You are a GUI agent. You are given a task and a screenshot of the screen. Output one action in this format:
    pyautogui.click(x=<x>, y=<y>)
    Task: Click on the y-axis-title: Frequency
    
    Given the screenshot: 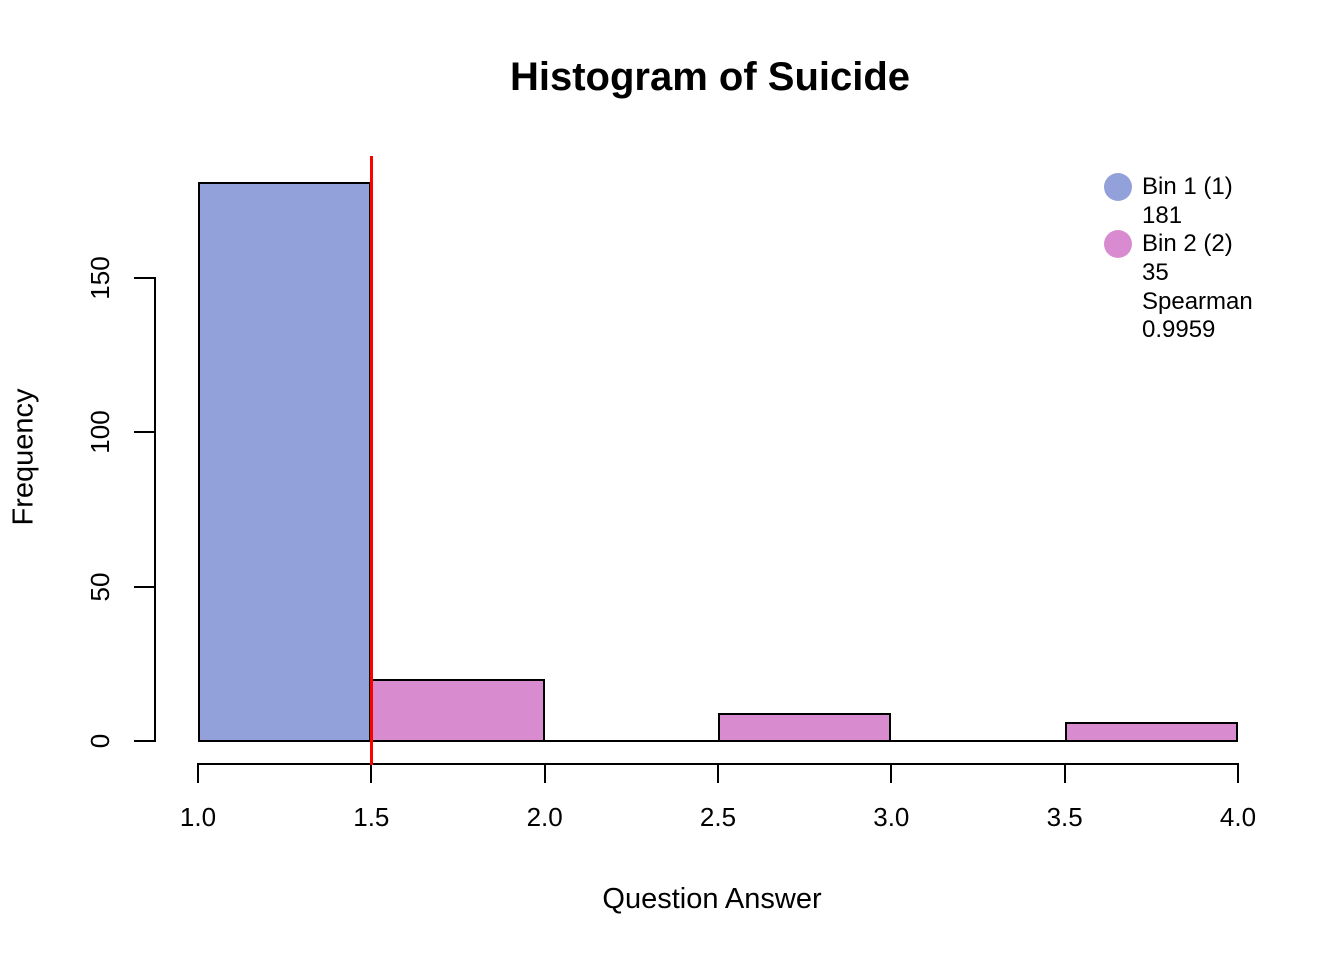 What is the action you would take?
    pyautogui.click(x=23, y=457)
    